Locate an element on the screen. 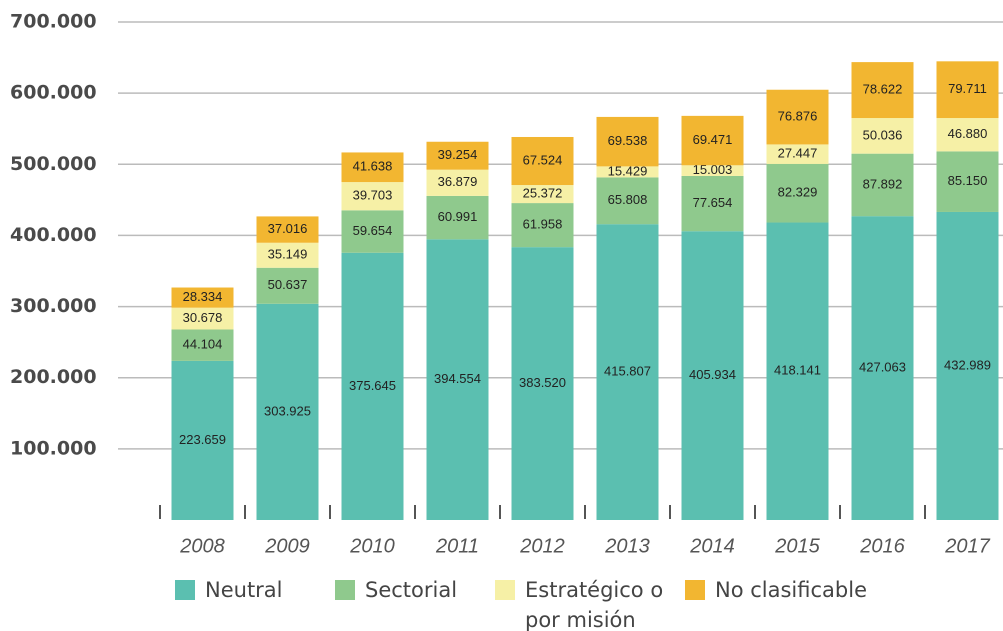  value-label: 223.659 is located at coordinates (202, 439).